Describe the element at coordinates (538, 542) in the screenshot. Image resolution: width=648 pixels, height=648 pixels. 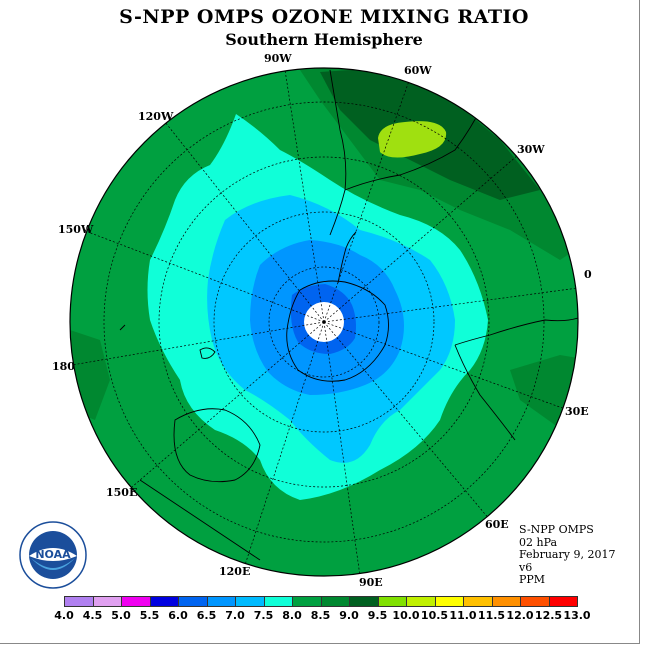
I see `pressure-level: 02 hPa` at that location.